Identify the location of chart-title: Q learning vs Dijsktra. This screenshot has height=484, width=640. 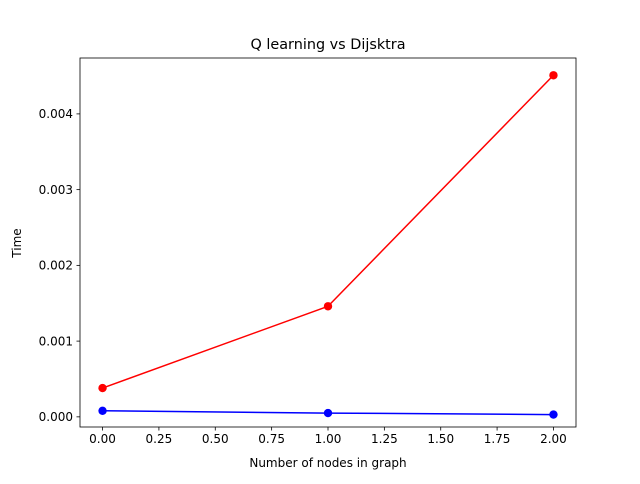
(327, 45).